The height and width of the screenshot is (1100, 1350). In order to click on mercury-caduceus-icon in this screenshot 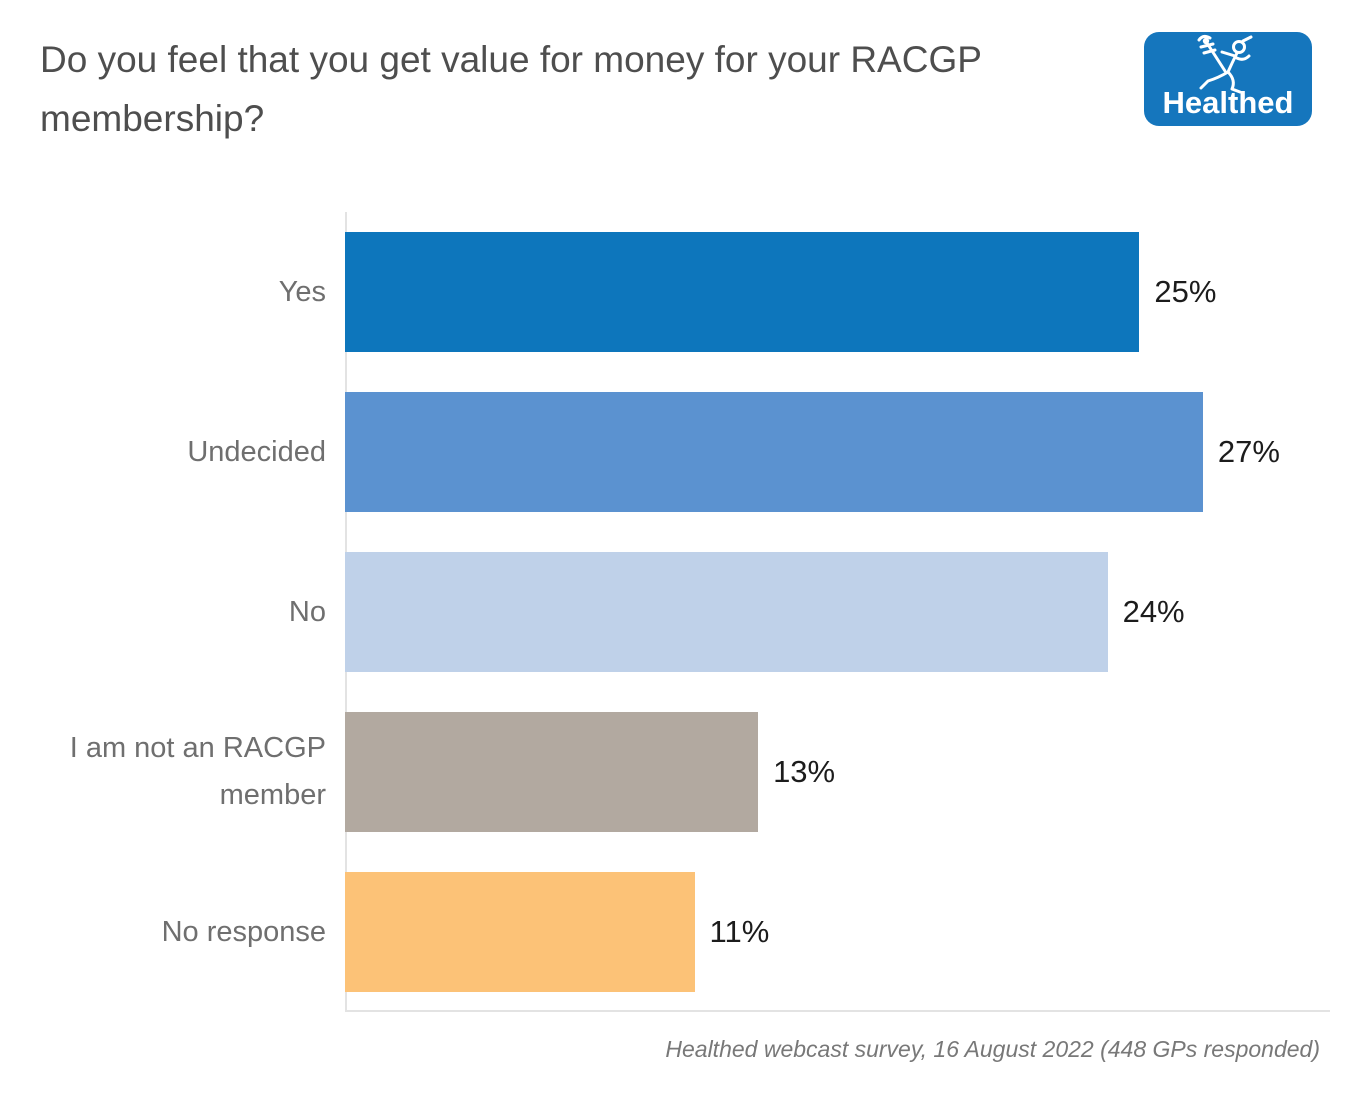, I will do `click(1225, 64)`.